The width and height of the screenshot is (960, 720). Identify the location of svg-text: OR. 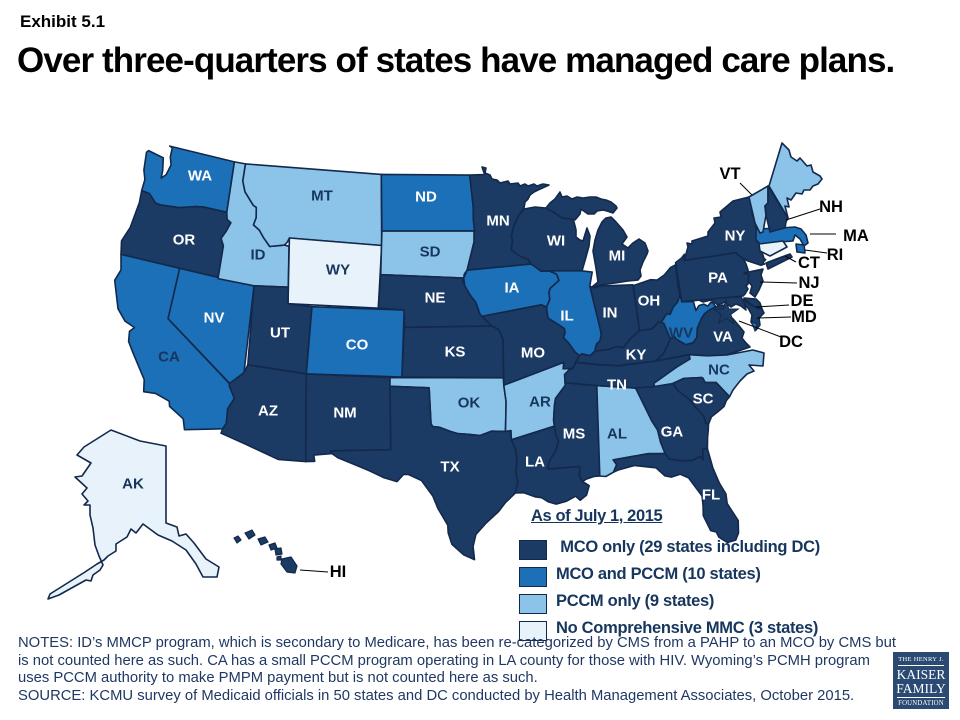
(184, 240).